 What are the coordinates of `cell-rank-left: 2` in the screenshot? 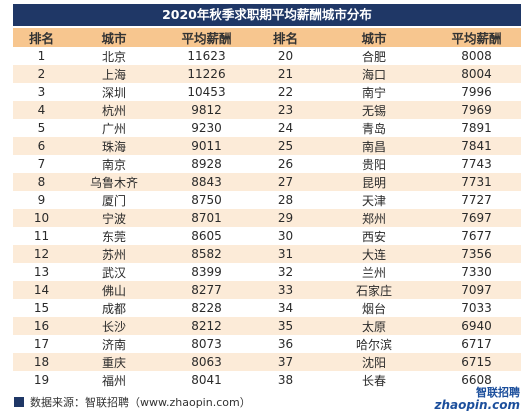 It's located at (41, 74).